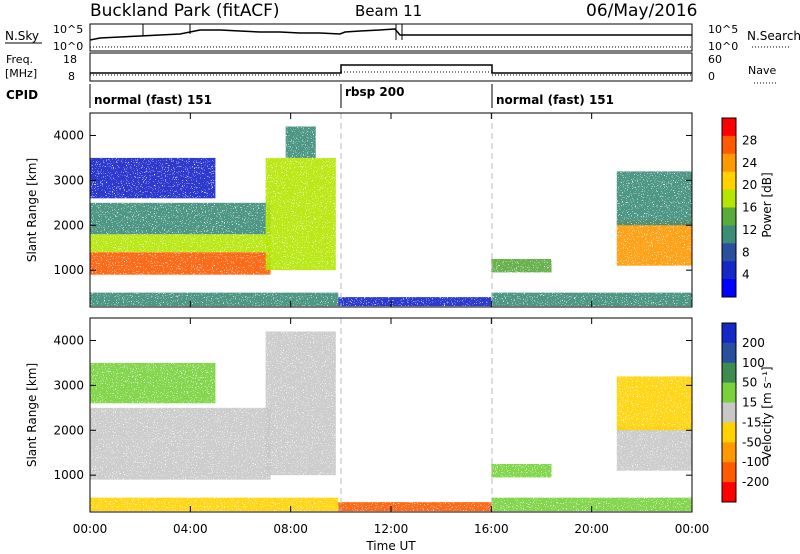 This screenshot has width=800, height=554. I want to click on freq-left-label-2: [MHz], so click(21, 73).